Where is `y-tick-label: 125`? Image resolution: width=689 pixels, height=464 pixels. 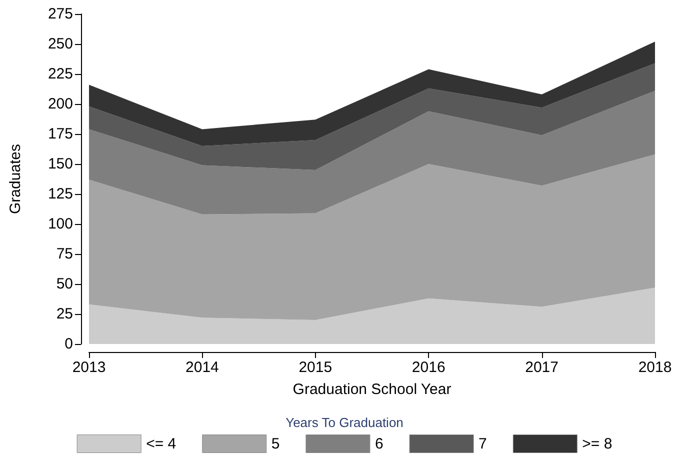
y-tick-label: 125 is located at coordinates (60, 194).